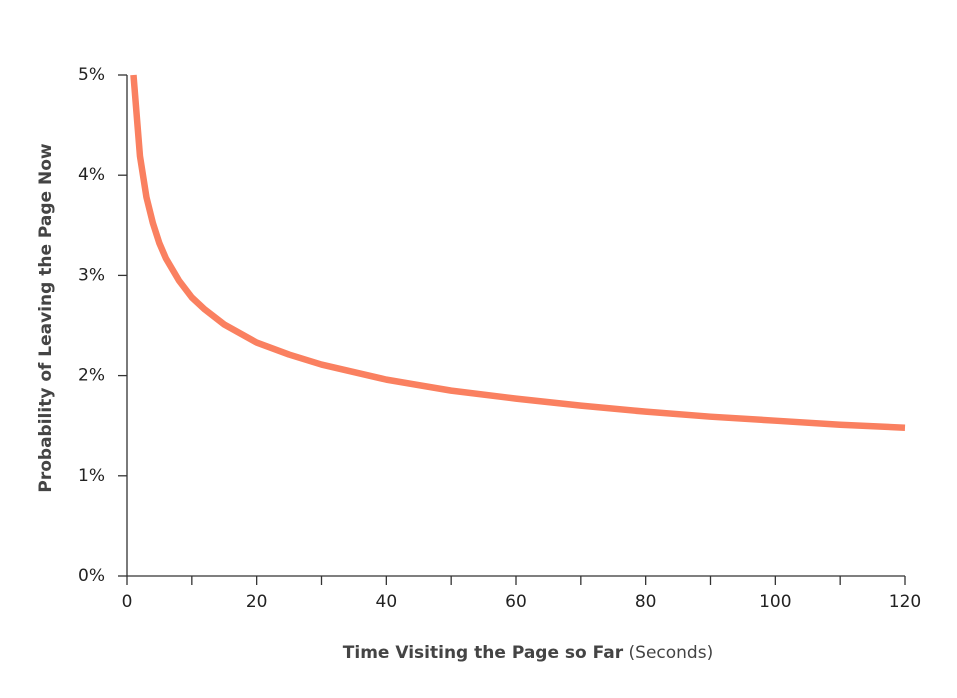 This screenshot has width=957, height=698. What do you see at coordinates (671, 653) in the screenshot?
I see `x-axis-unit: (Seconds)` at bounding box center [671, 653].